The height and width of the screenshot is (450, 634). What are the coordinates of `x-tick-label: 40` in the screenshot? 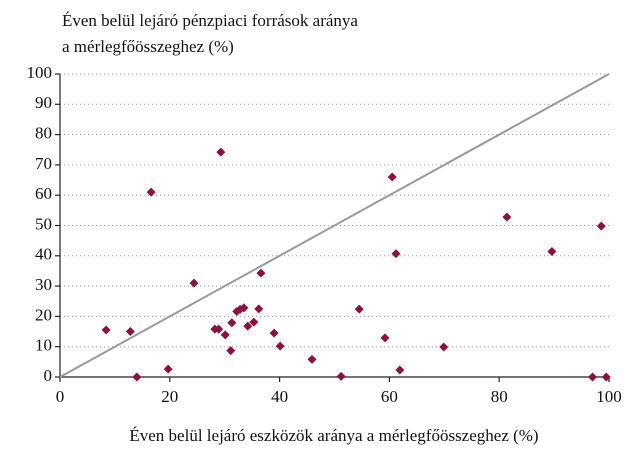 It's located at (279, 396).